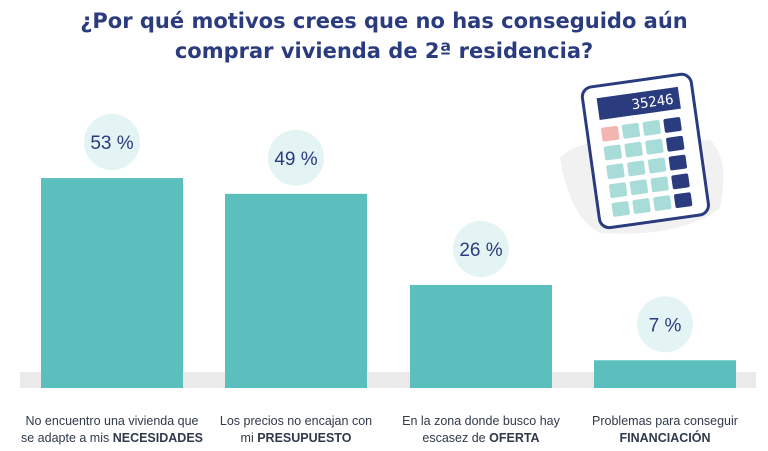 The image size is (768, 451). What do you see at coordinates (481, 421) in the screenshot?
I see `category-label-line-1: En la zona donde busco hay` at bounding box center [481, 421].